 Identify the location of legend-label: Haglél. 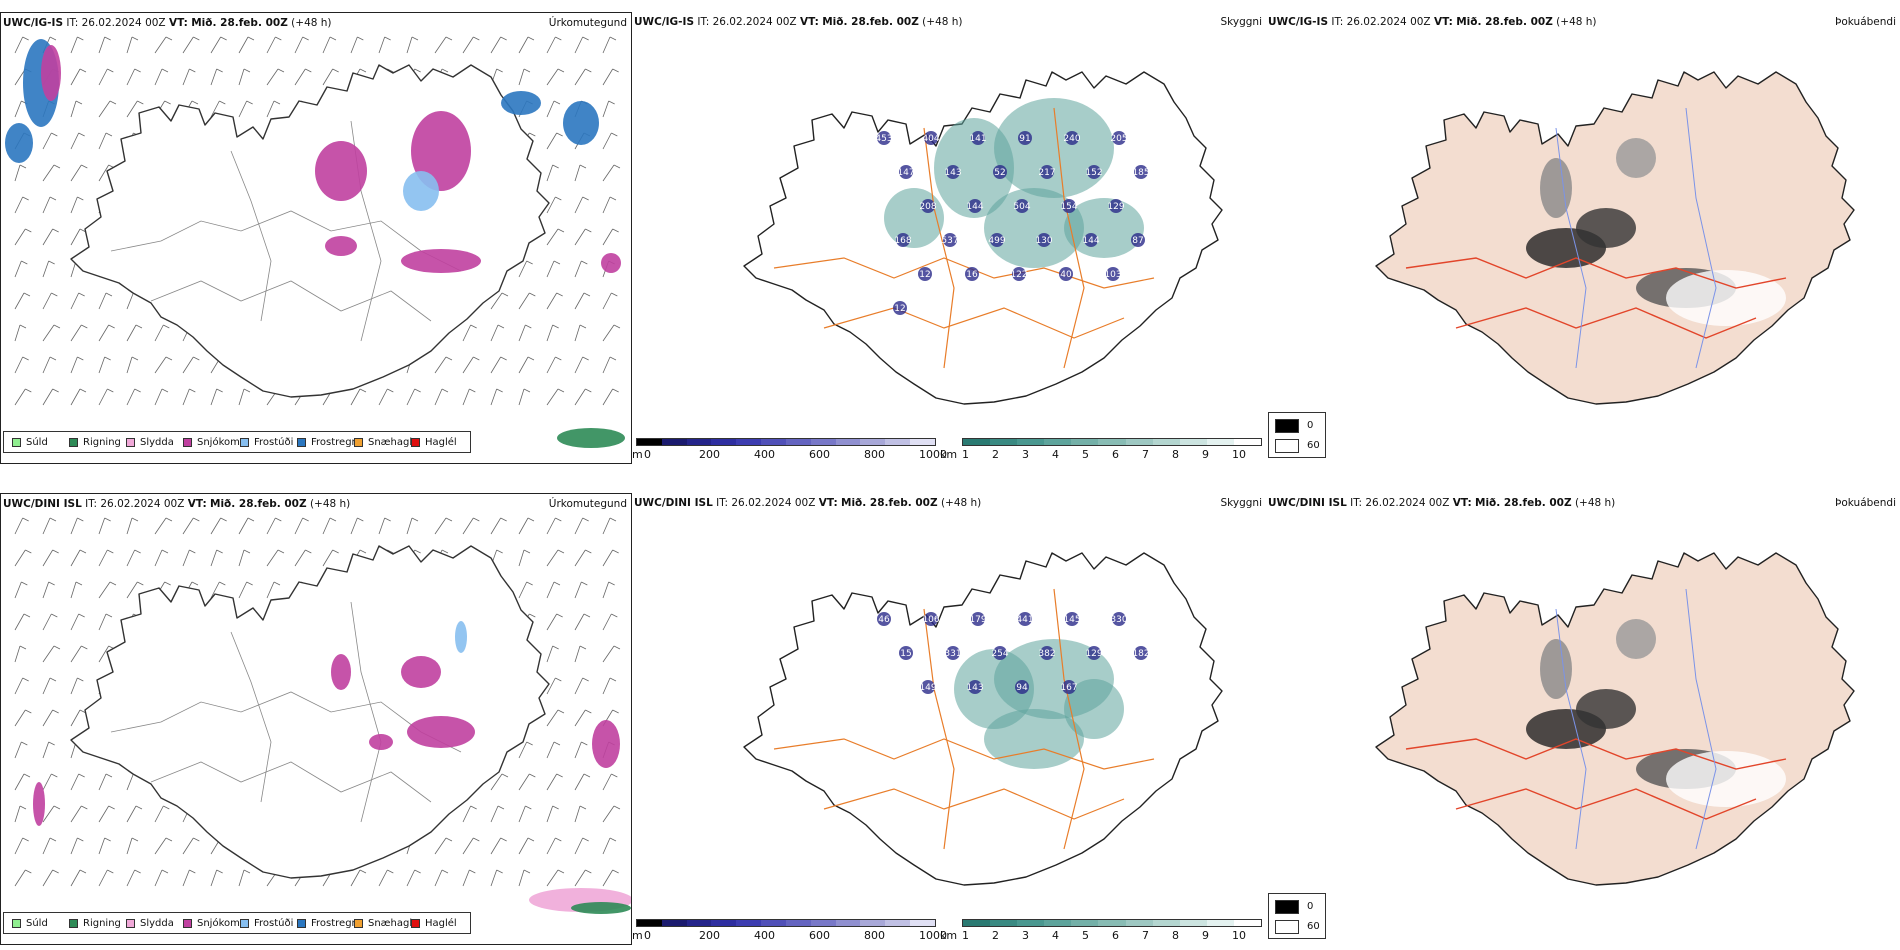
(441, 442).